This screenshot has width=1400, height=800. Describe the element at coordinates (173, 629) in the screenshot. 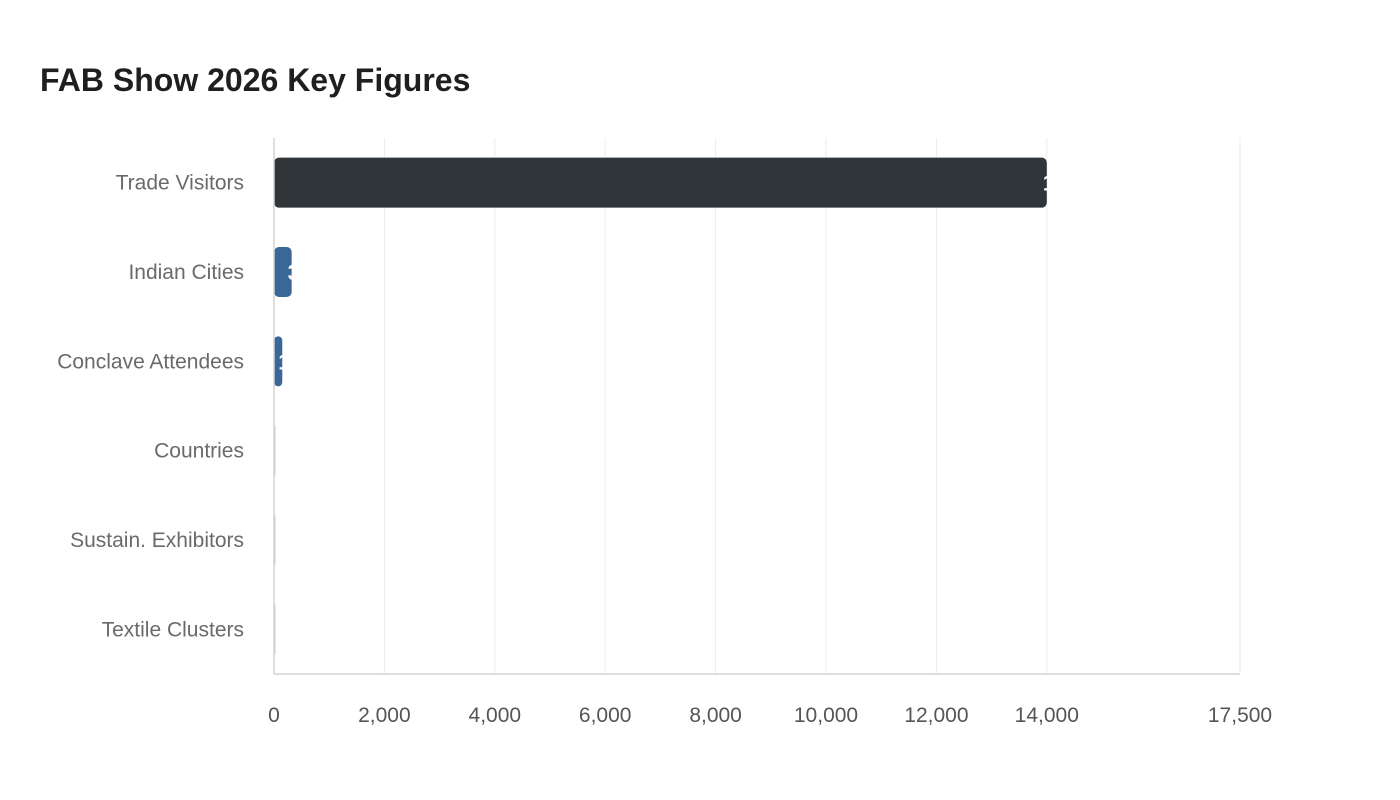

I see `category-label-5: Textile Clusters` at that location.